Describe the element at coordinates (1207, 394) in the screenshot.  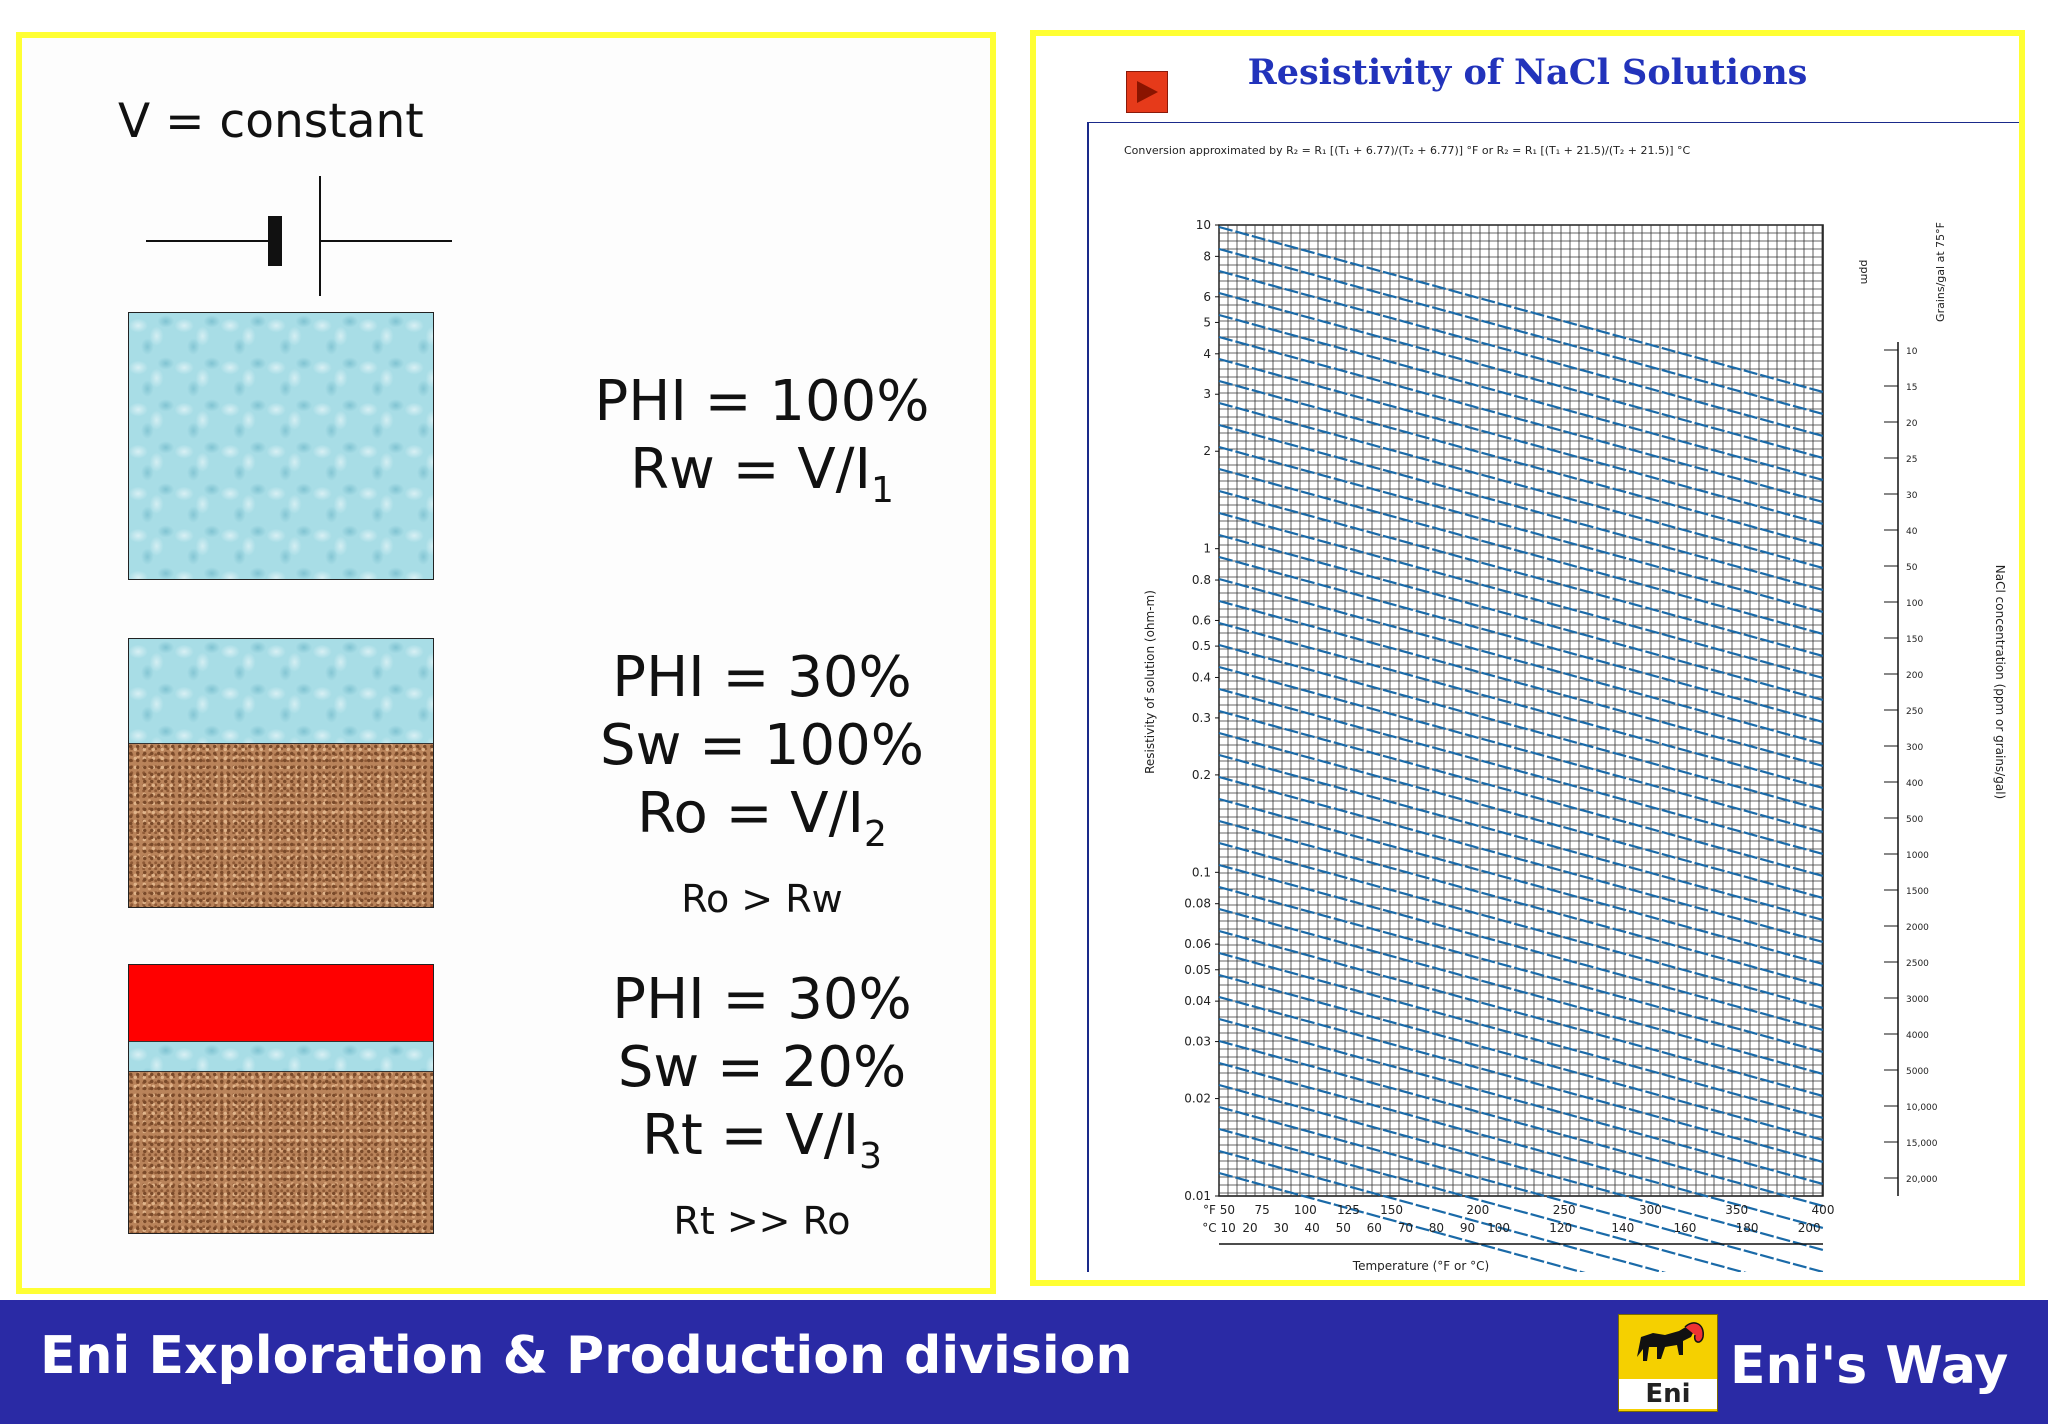
I see `y-tick-label: 3` at that location.